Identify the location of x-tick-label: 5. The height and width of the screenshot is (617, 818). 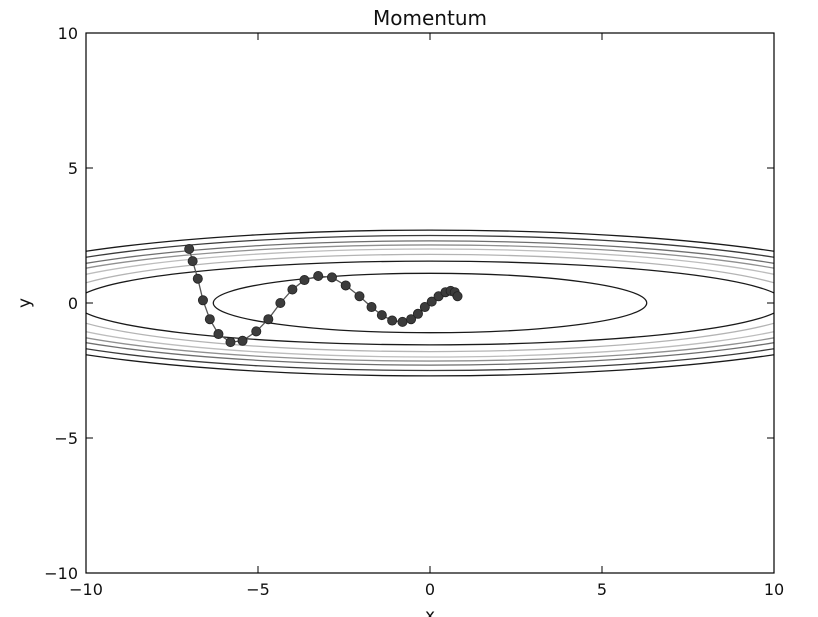
(602, 589).